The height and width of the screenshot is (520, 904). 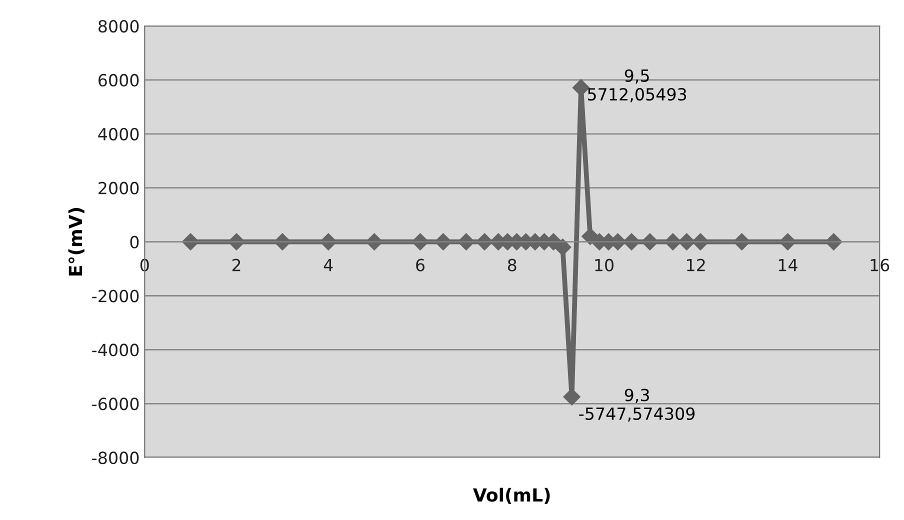 I want to click on x-axis-title: Vol(mL), so click(x=511, y=496).